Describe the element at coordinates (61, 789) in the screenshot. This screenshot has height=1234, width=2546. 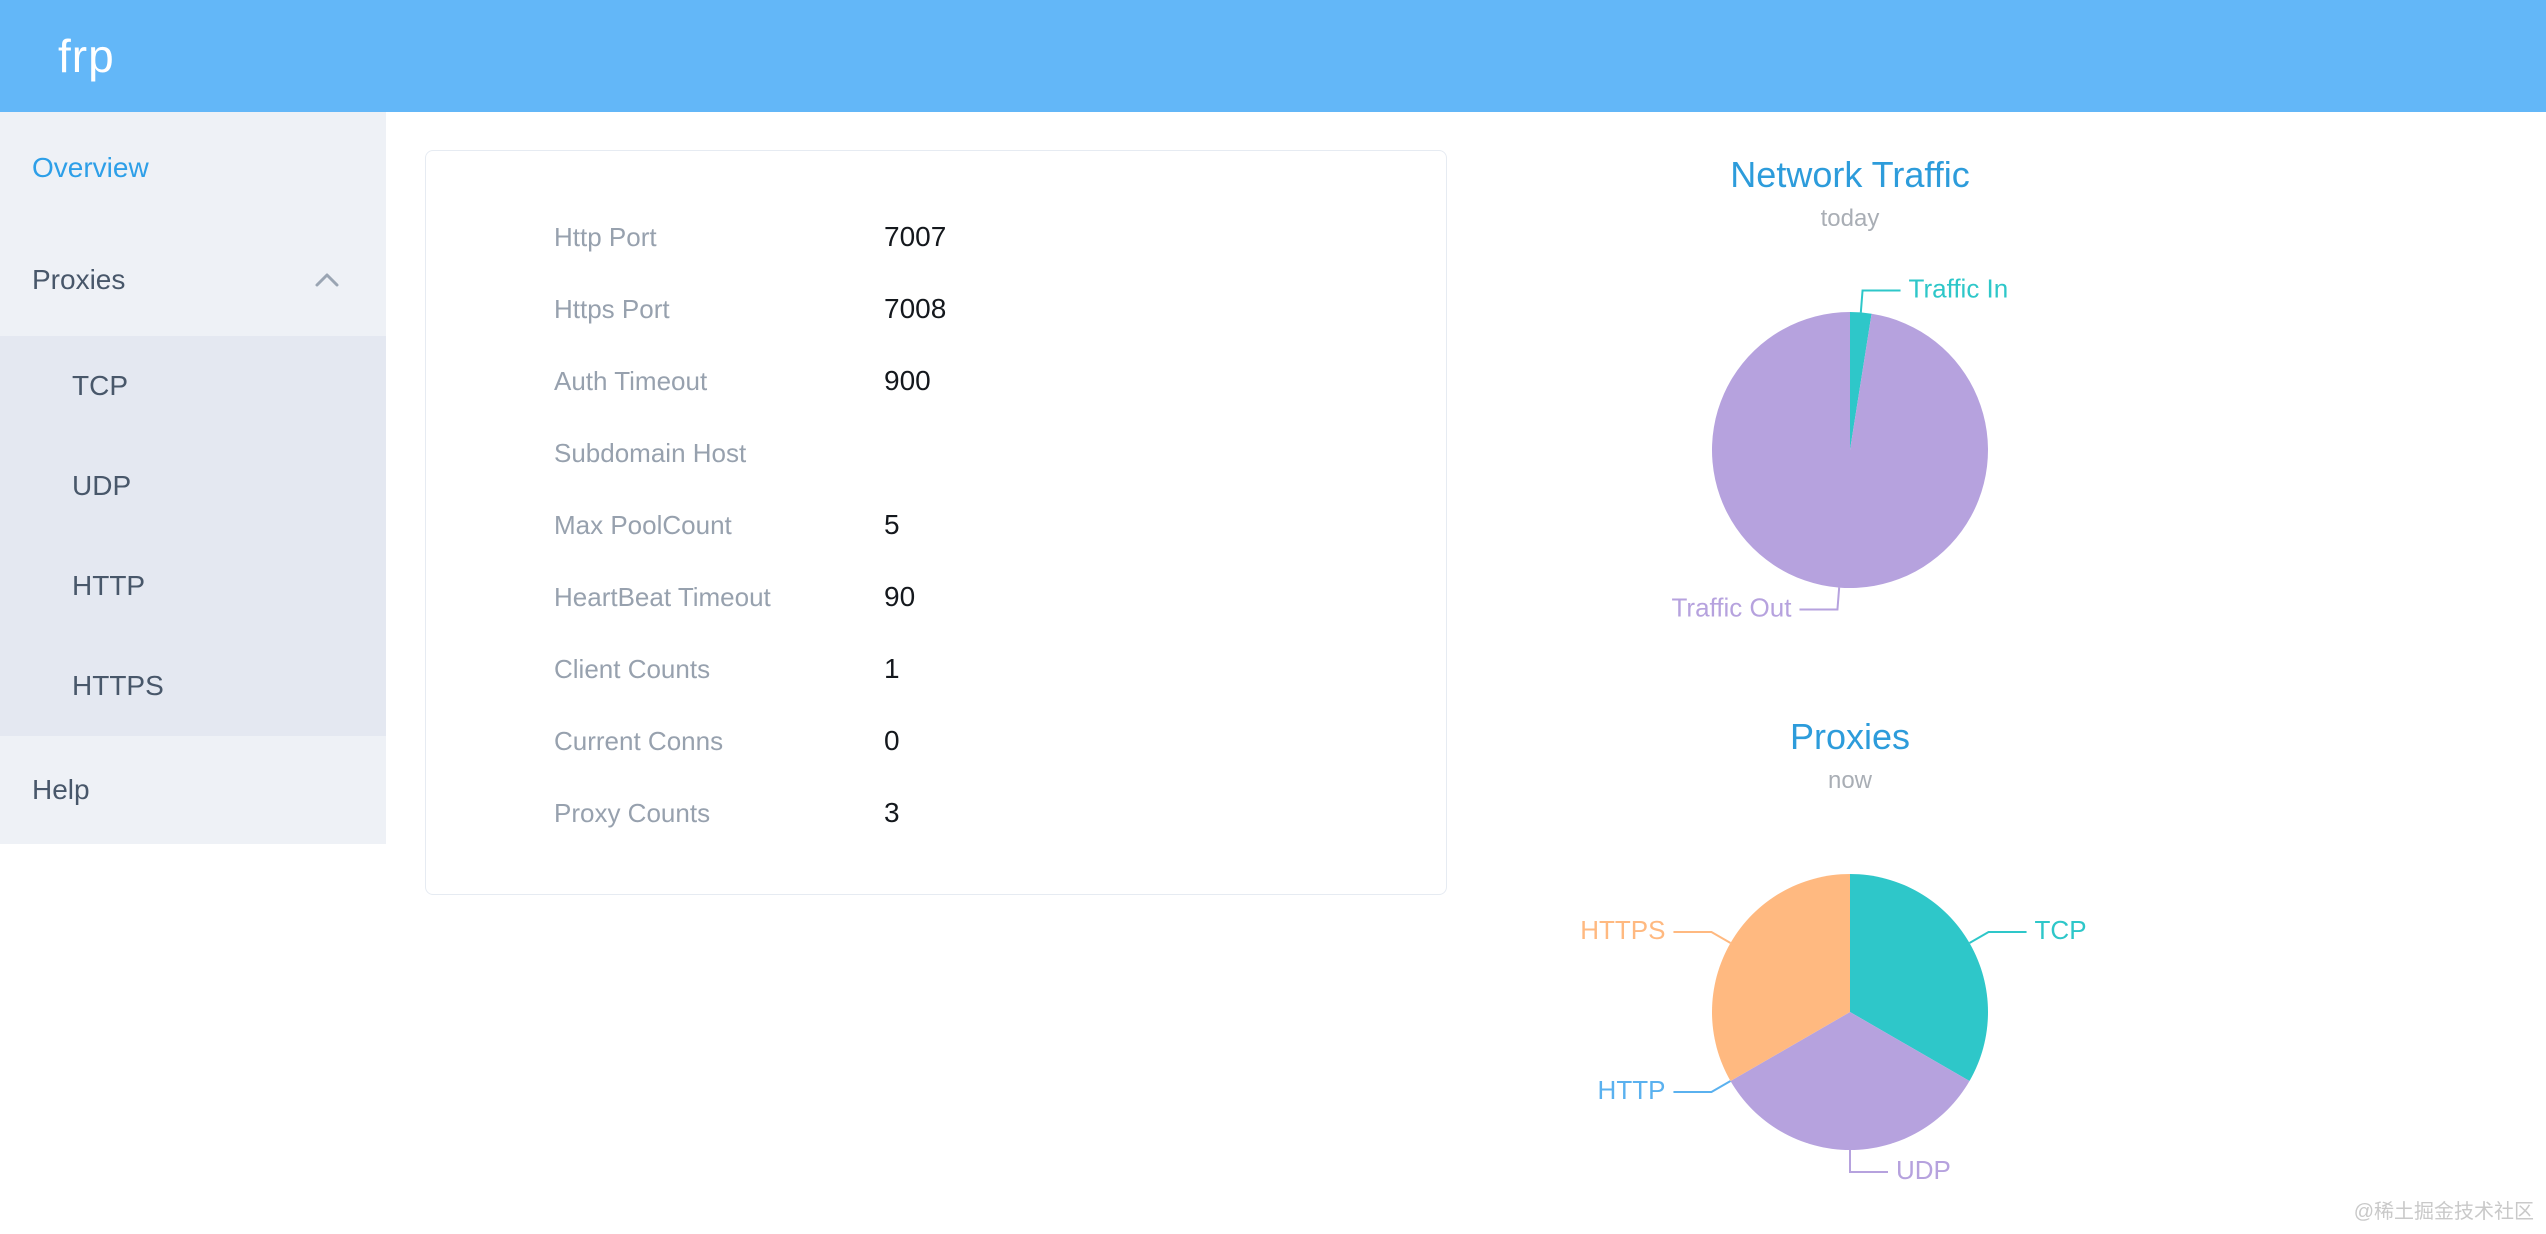
I see `sidebar-item-label: Help` at that location.